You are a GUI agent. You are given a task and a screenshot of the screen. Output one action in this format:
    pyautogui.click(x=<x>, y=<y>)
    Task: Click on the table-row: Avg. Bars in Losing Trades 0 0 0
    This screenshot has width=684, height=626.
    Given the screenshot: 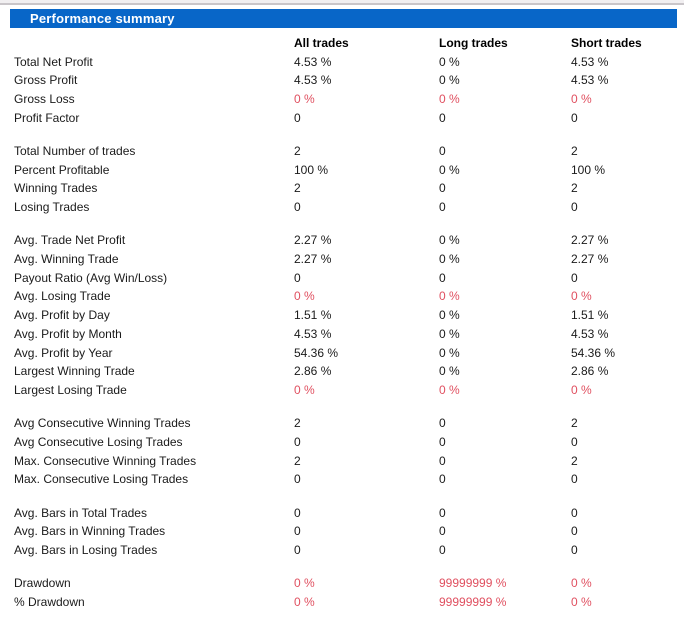 What is the action you would take?
    pyautogui.click(x=349, y=550)
    